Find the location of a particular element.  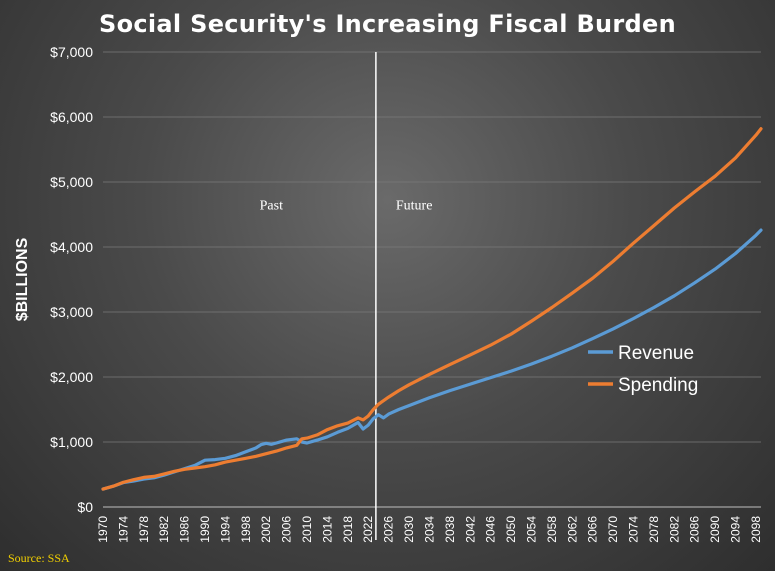

y-tick-label: $7,000 is located at coordinates (71, 52).